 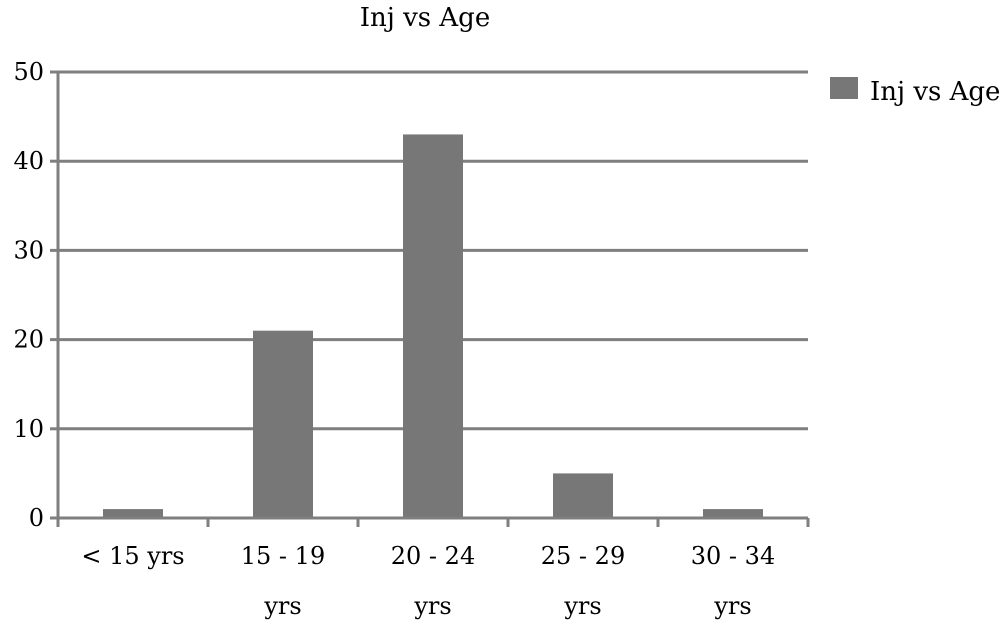 I want to click on y-tick-label: 10, so click(x=28, y=429).